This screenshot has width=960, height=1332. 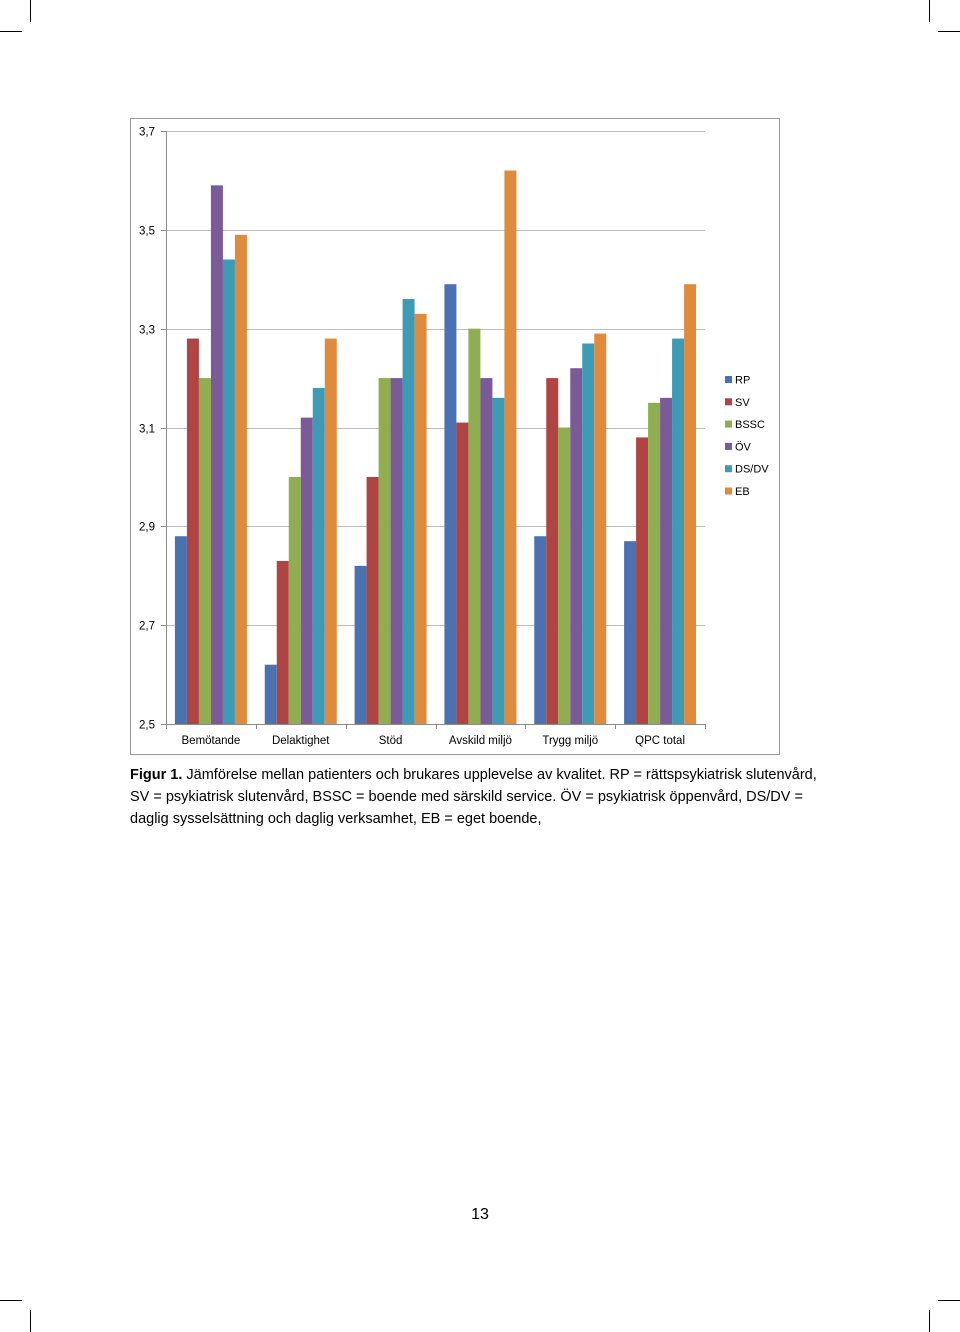 What do you see at coordinates (147, 331) in the screenshot?
I see `y-tick-label: 3,3` at bounding box center [147, 331].